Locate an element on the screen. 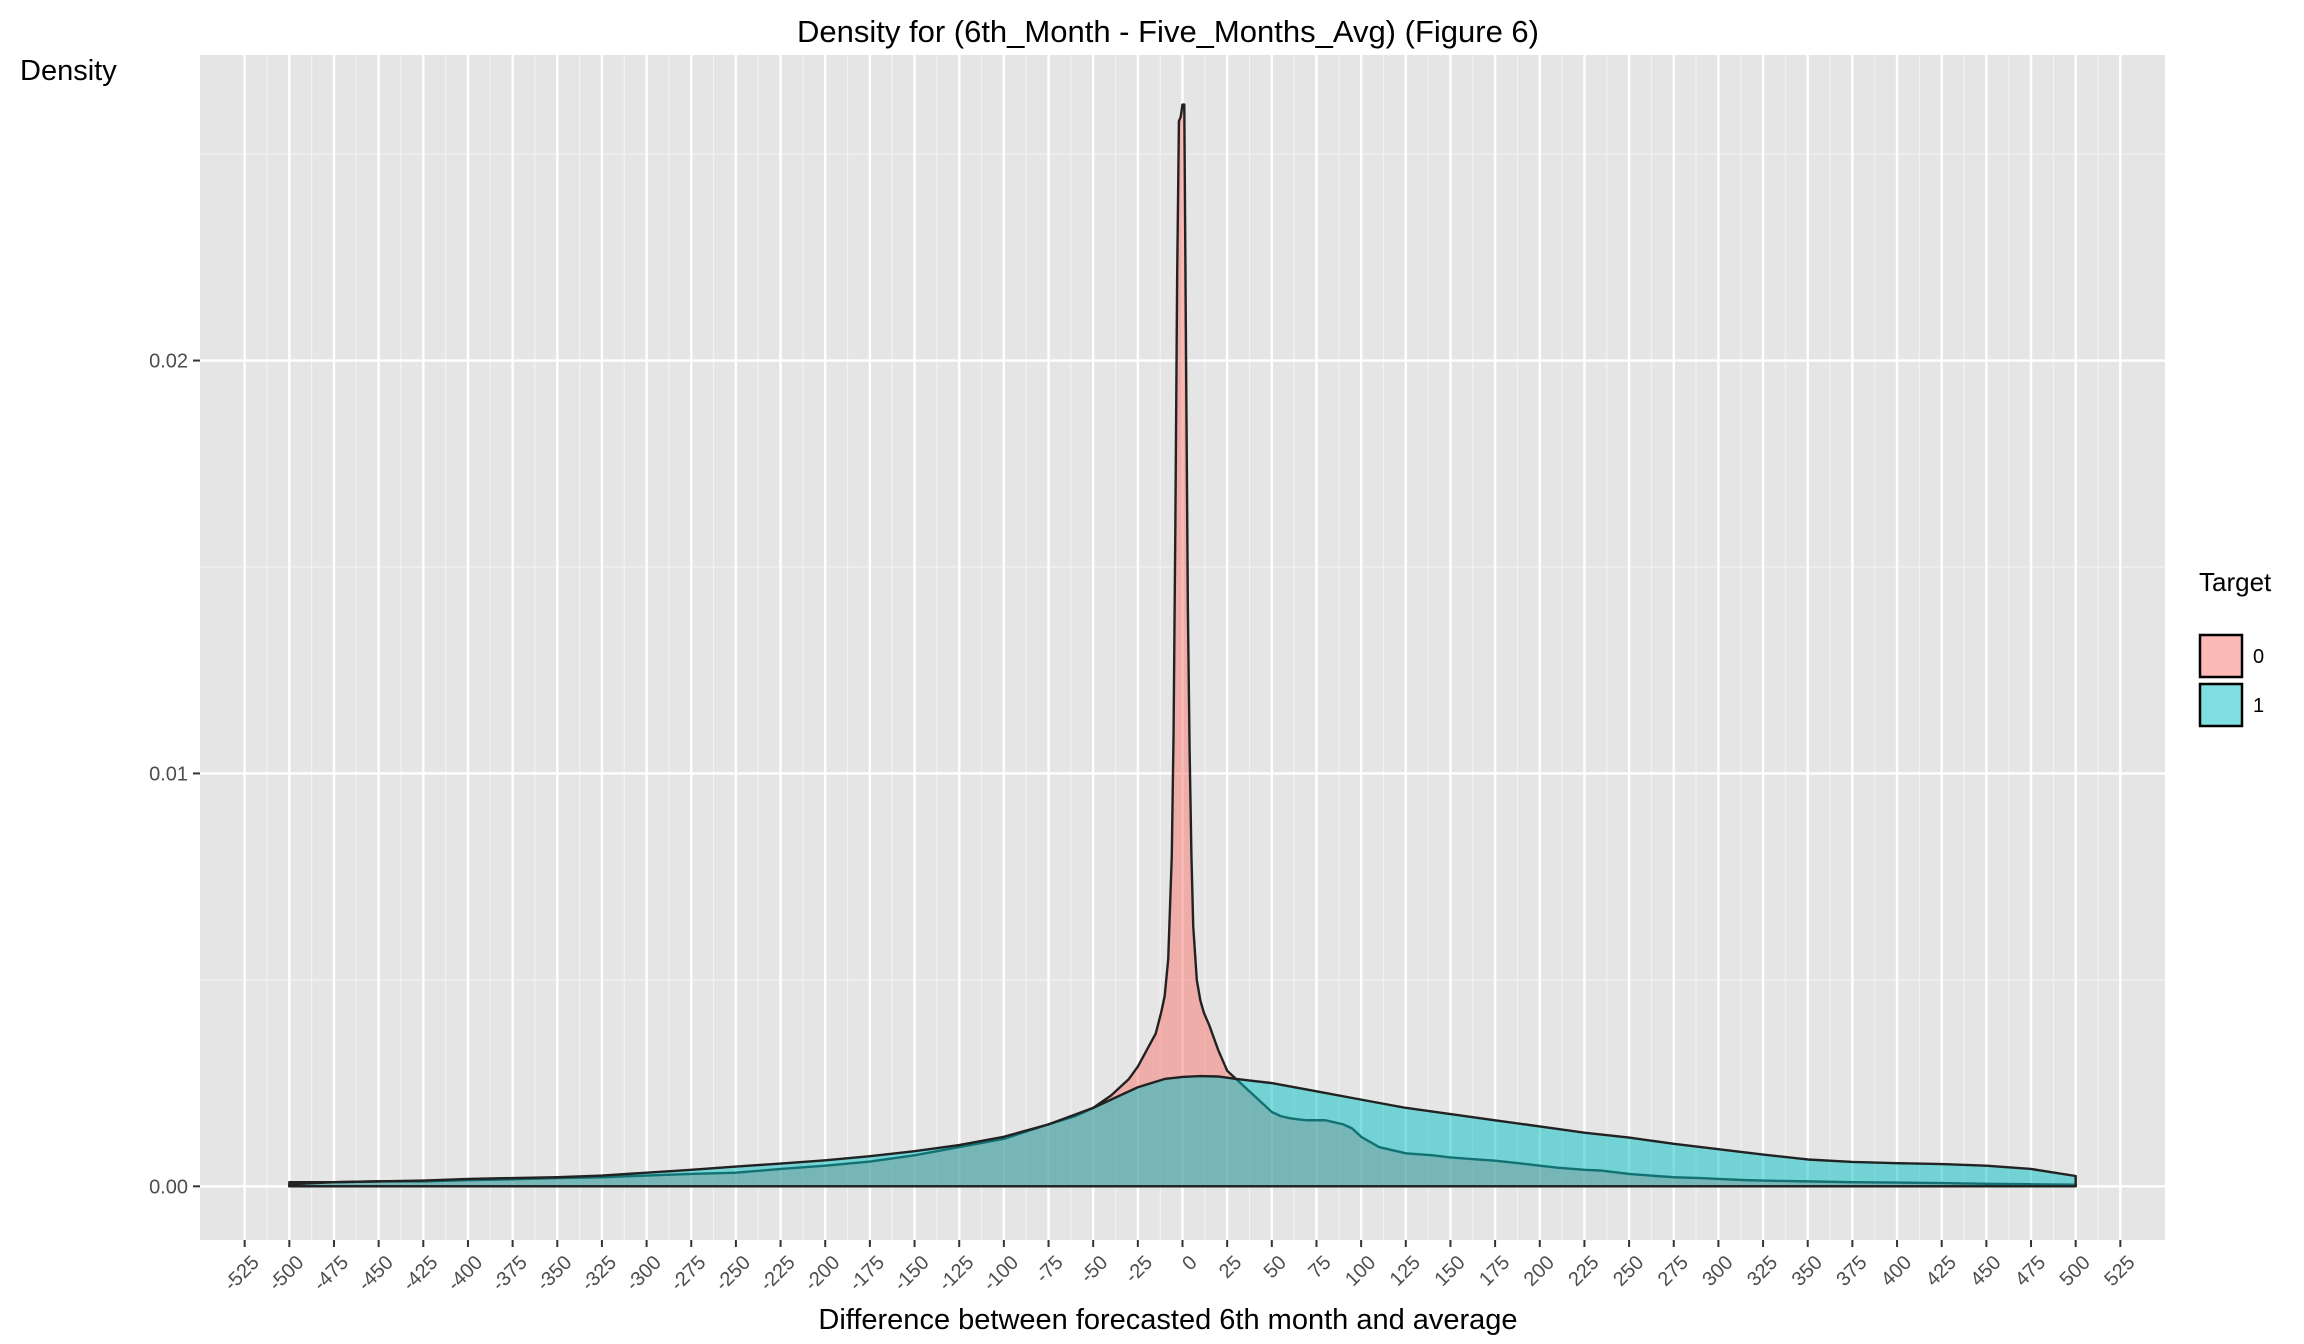 The image size is (2304, 1344). legend-title: Target is located at coordinates (2235, 582).